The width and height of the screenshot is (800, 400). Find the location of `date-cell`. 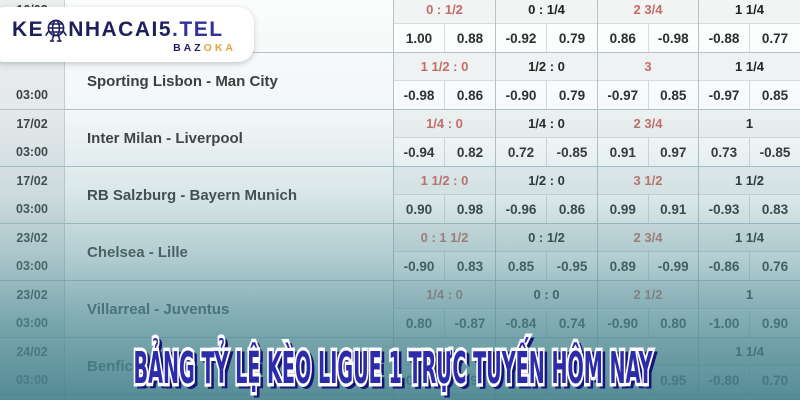

date-cell is located at coordinates (32, 397).